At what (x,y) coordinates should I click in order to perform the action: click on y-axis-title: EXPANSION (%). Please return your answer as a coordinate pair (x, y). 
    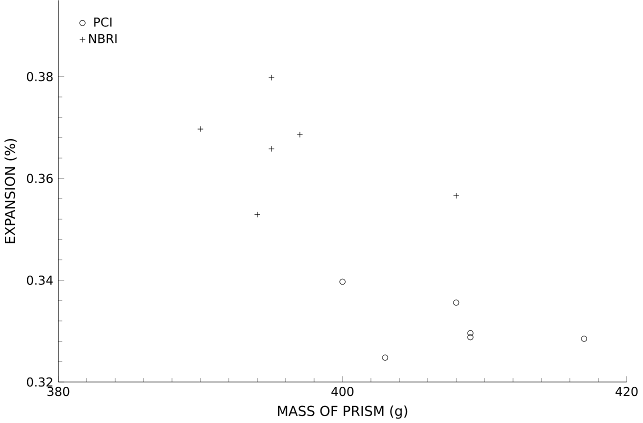
    Looking at the image, I should click on (10, 190).